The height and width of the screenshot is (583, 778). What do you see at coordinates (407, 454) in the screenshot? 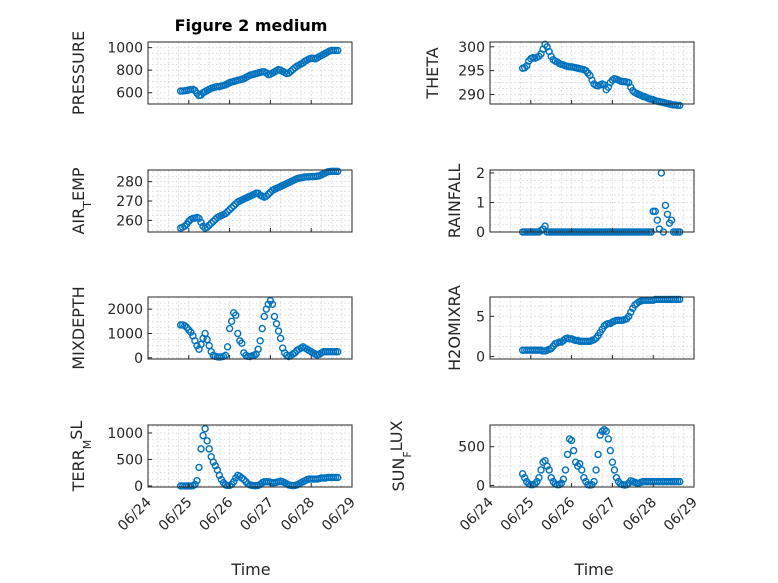
I see `ylabel-subscript: F` at bounding box center [407, 454].